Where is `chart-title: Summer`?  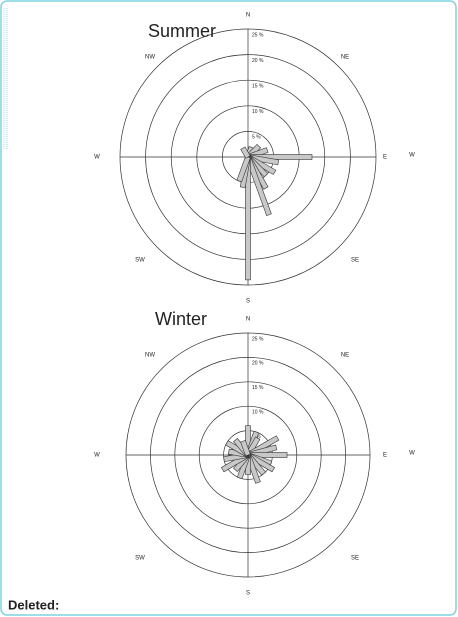 chart-title: Summer is located at coordinates (182, 31).